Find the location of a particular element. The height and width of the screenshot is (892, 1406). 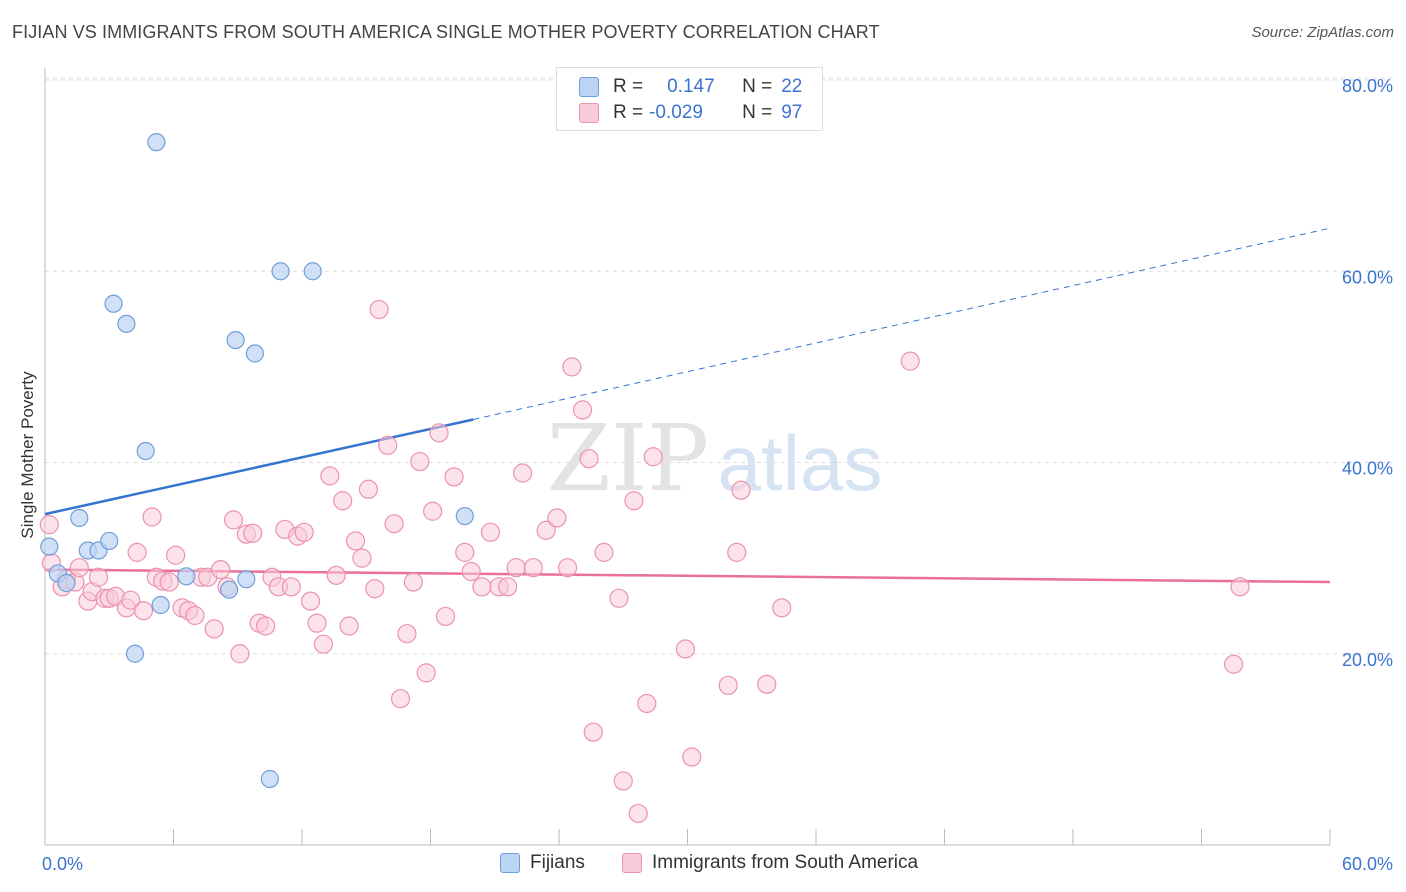

south-america-trend-group is located at coordinates (687, 576).